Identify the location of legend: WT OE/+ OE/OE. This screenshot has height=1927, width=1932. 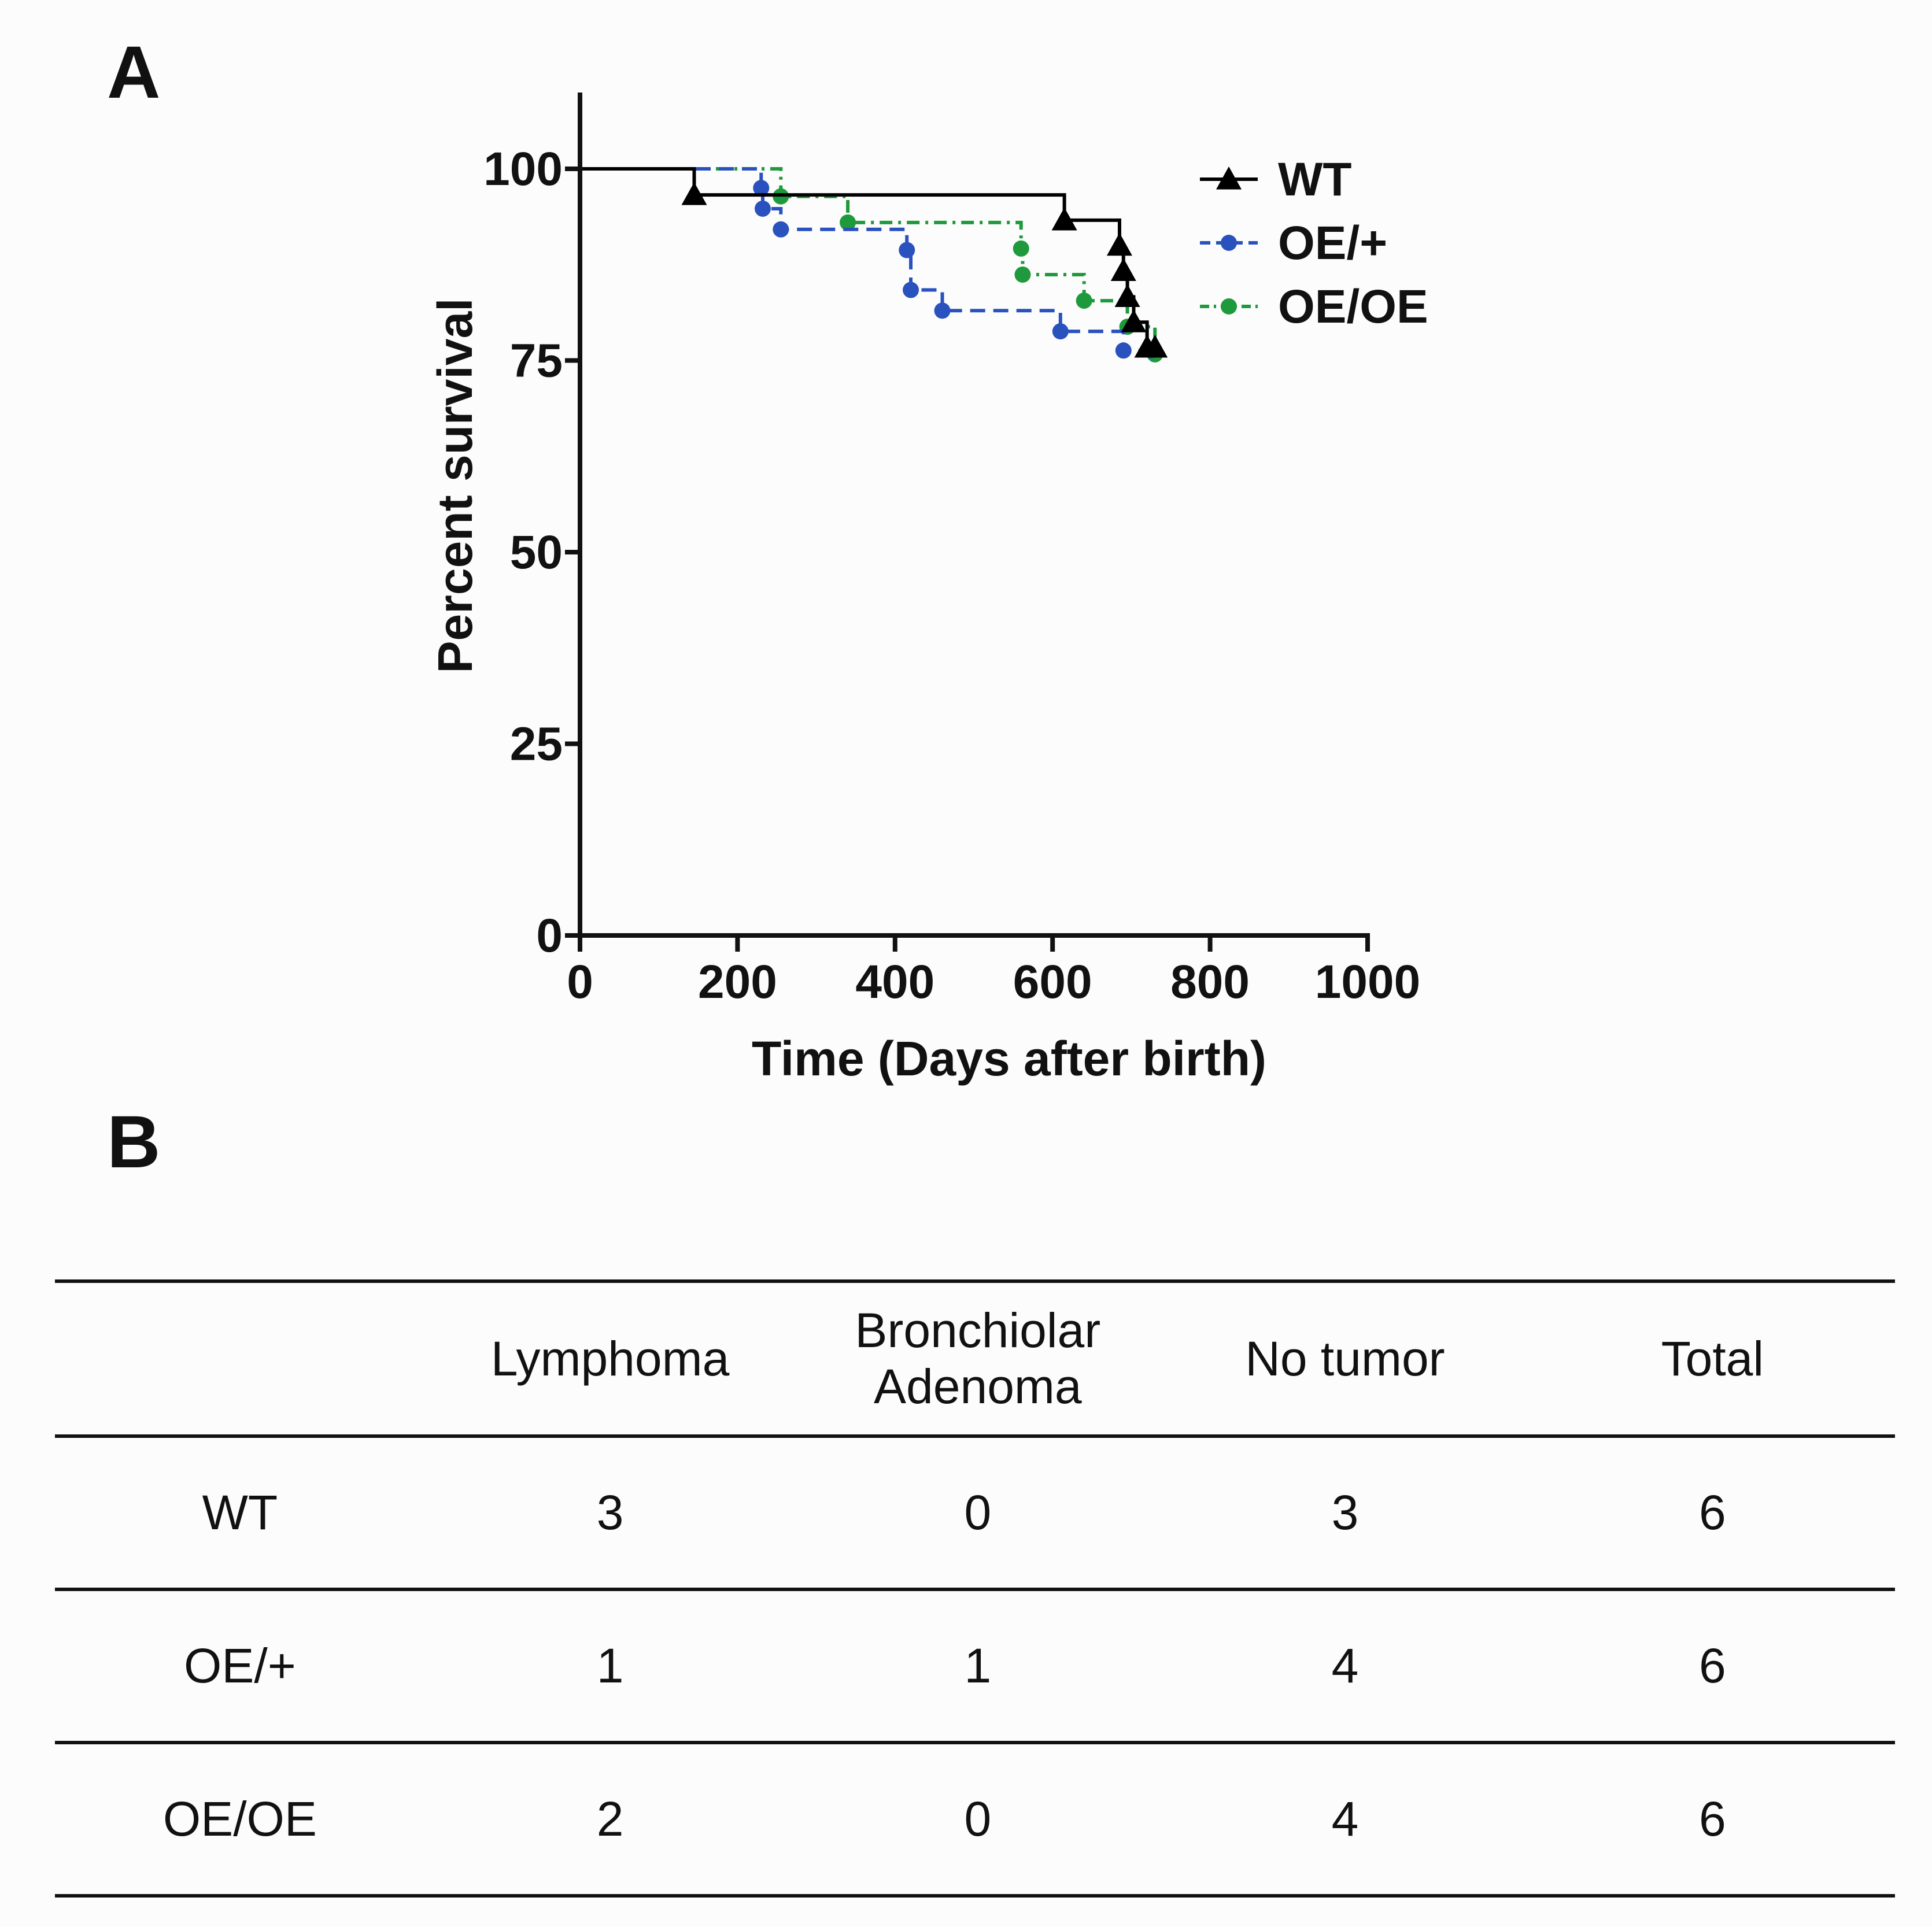
(1314, 243).